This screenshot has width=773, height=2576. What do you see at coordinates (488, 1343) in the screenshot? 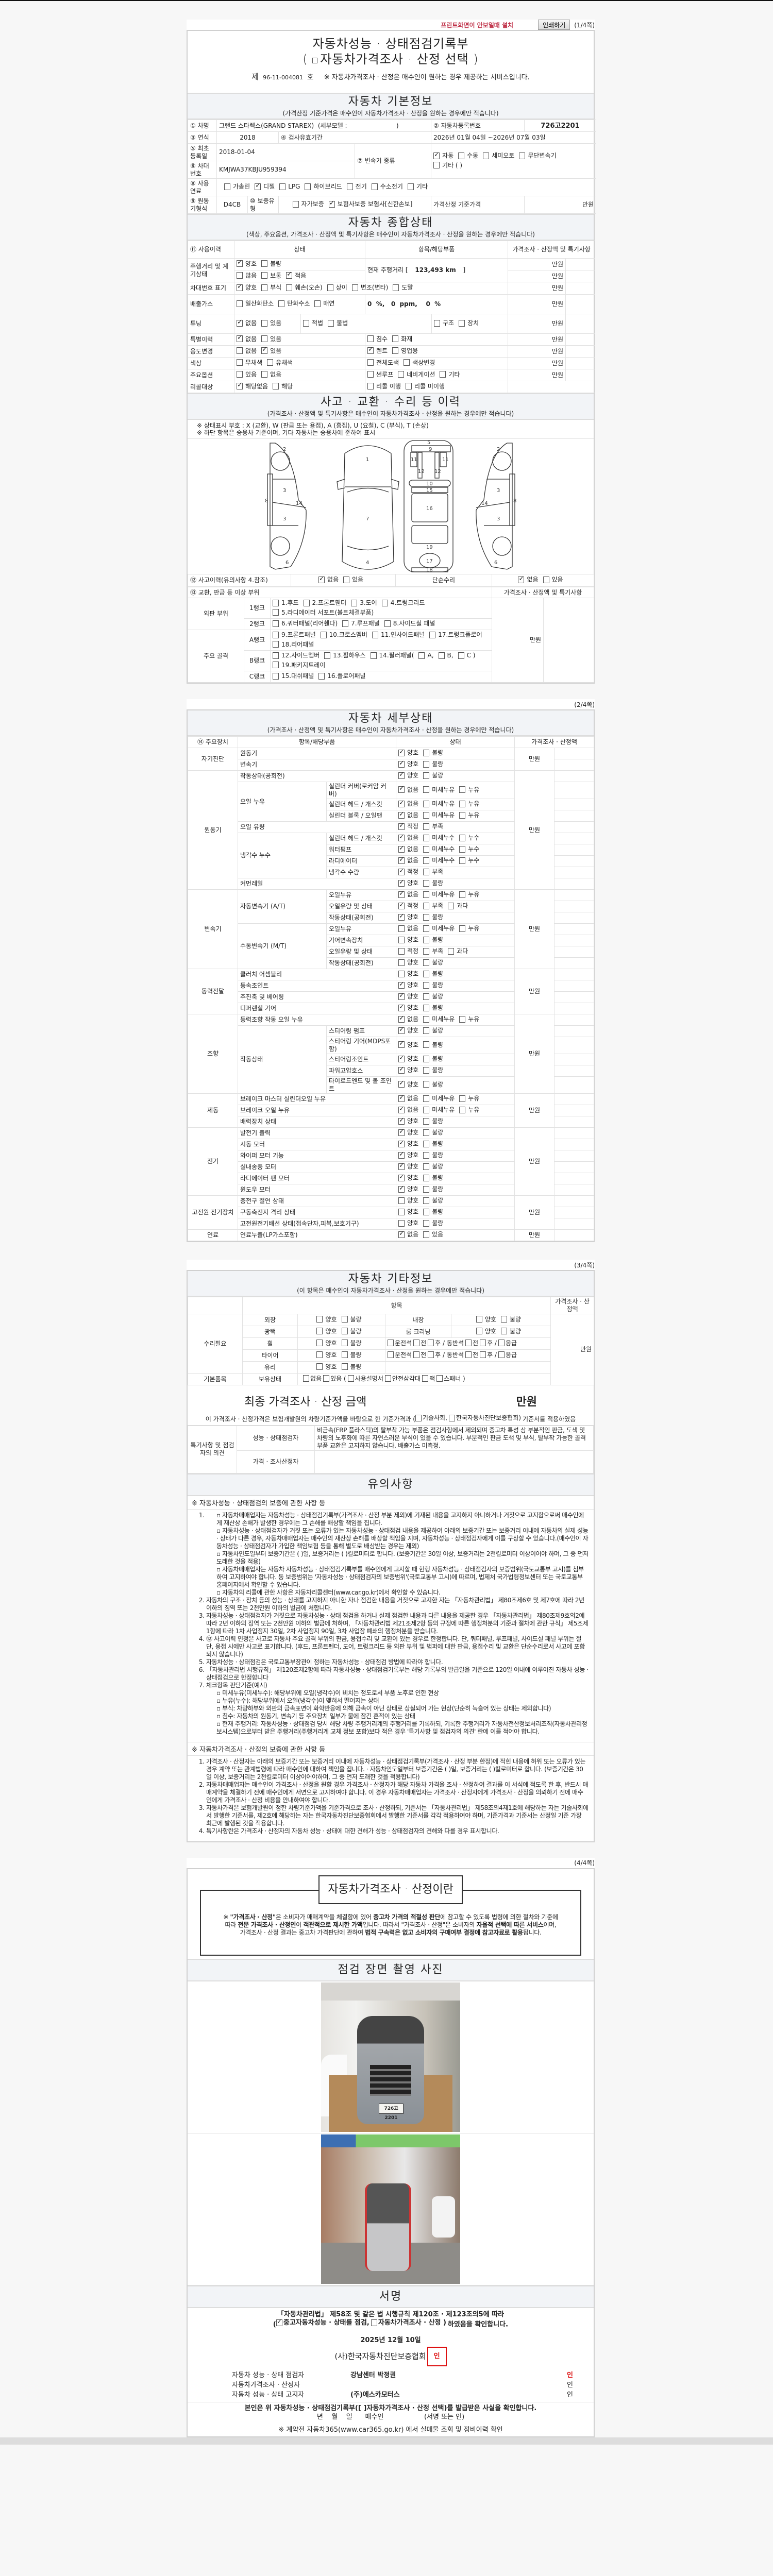
I see `checkbox-option: 후 /` at bounding box center [488, 1343].